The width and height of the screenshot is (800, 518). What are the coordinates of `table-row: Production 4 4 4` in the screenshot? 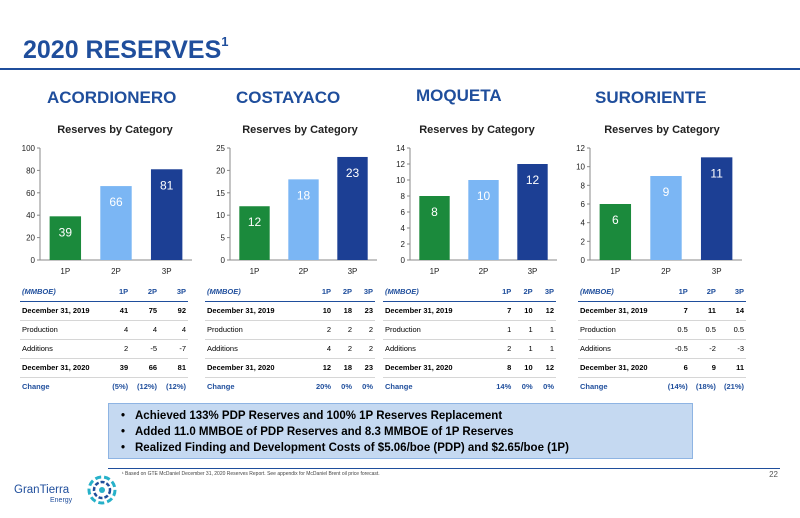 It's located at (104, 330).